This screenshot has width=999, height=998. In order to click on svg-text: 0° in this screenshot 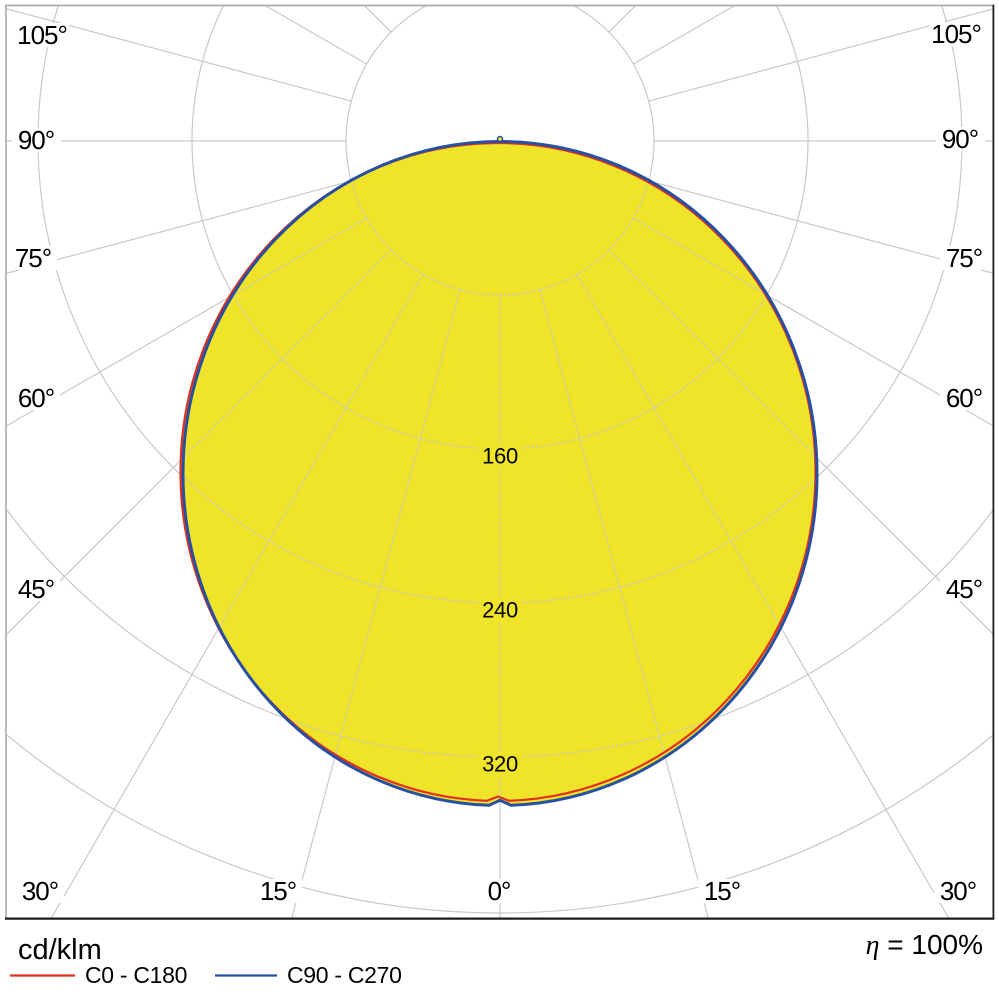, I will do `click(499, 891)`.